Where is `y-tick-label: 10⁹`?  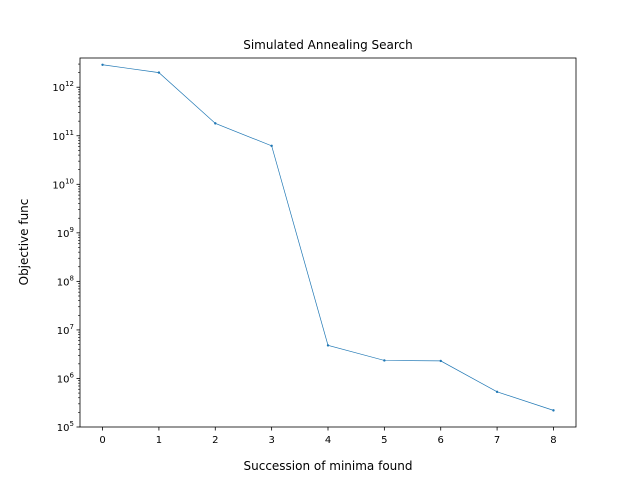 y-tick-label: 10⁹ is located at coordinates (65, 233).